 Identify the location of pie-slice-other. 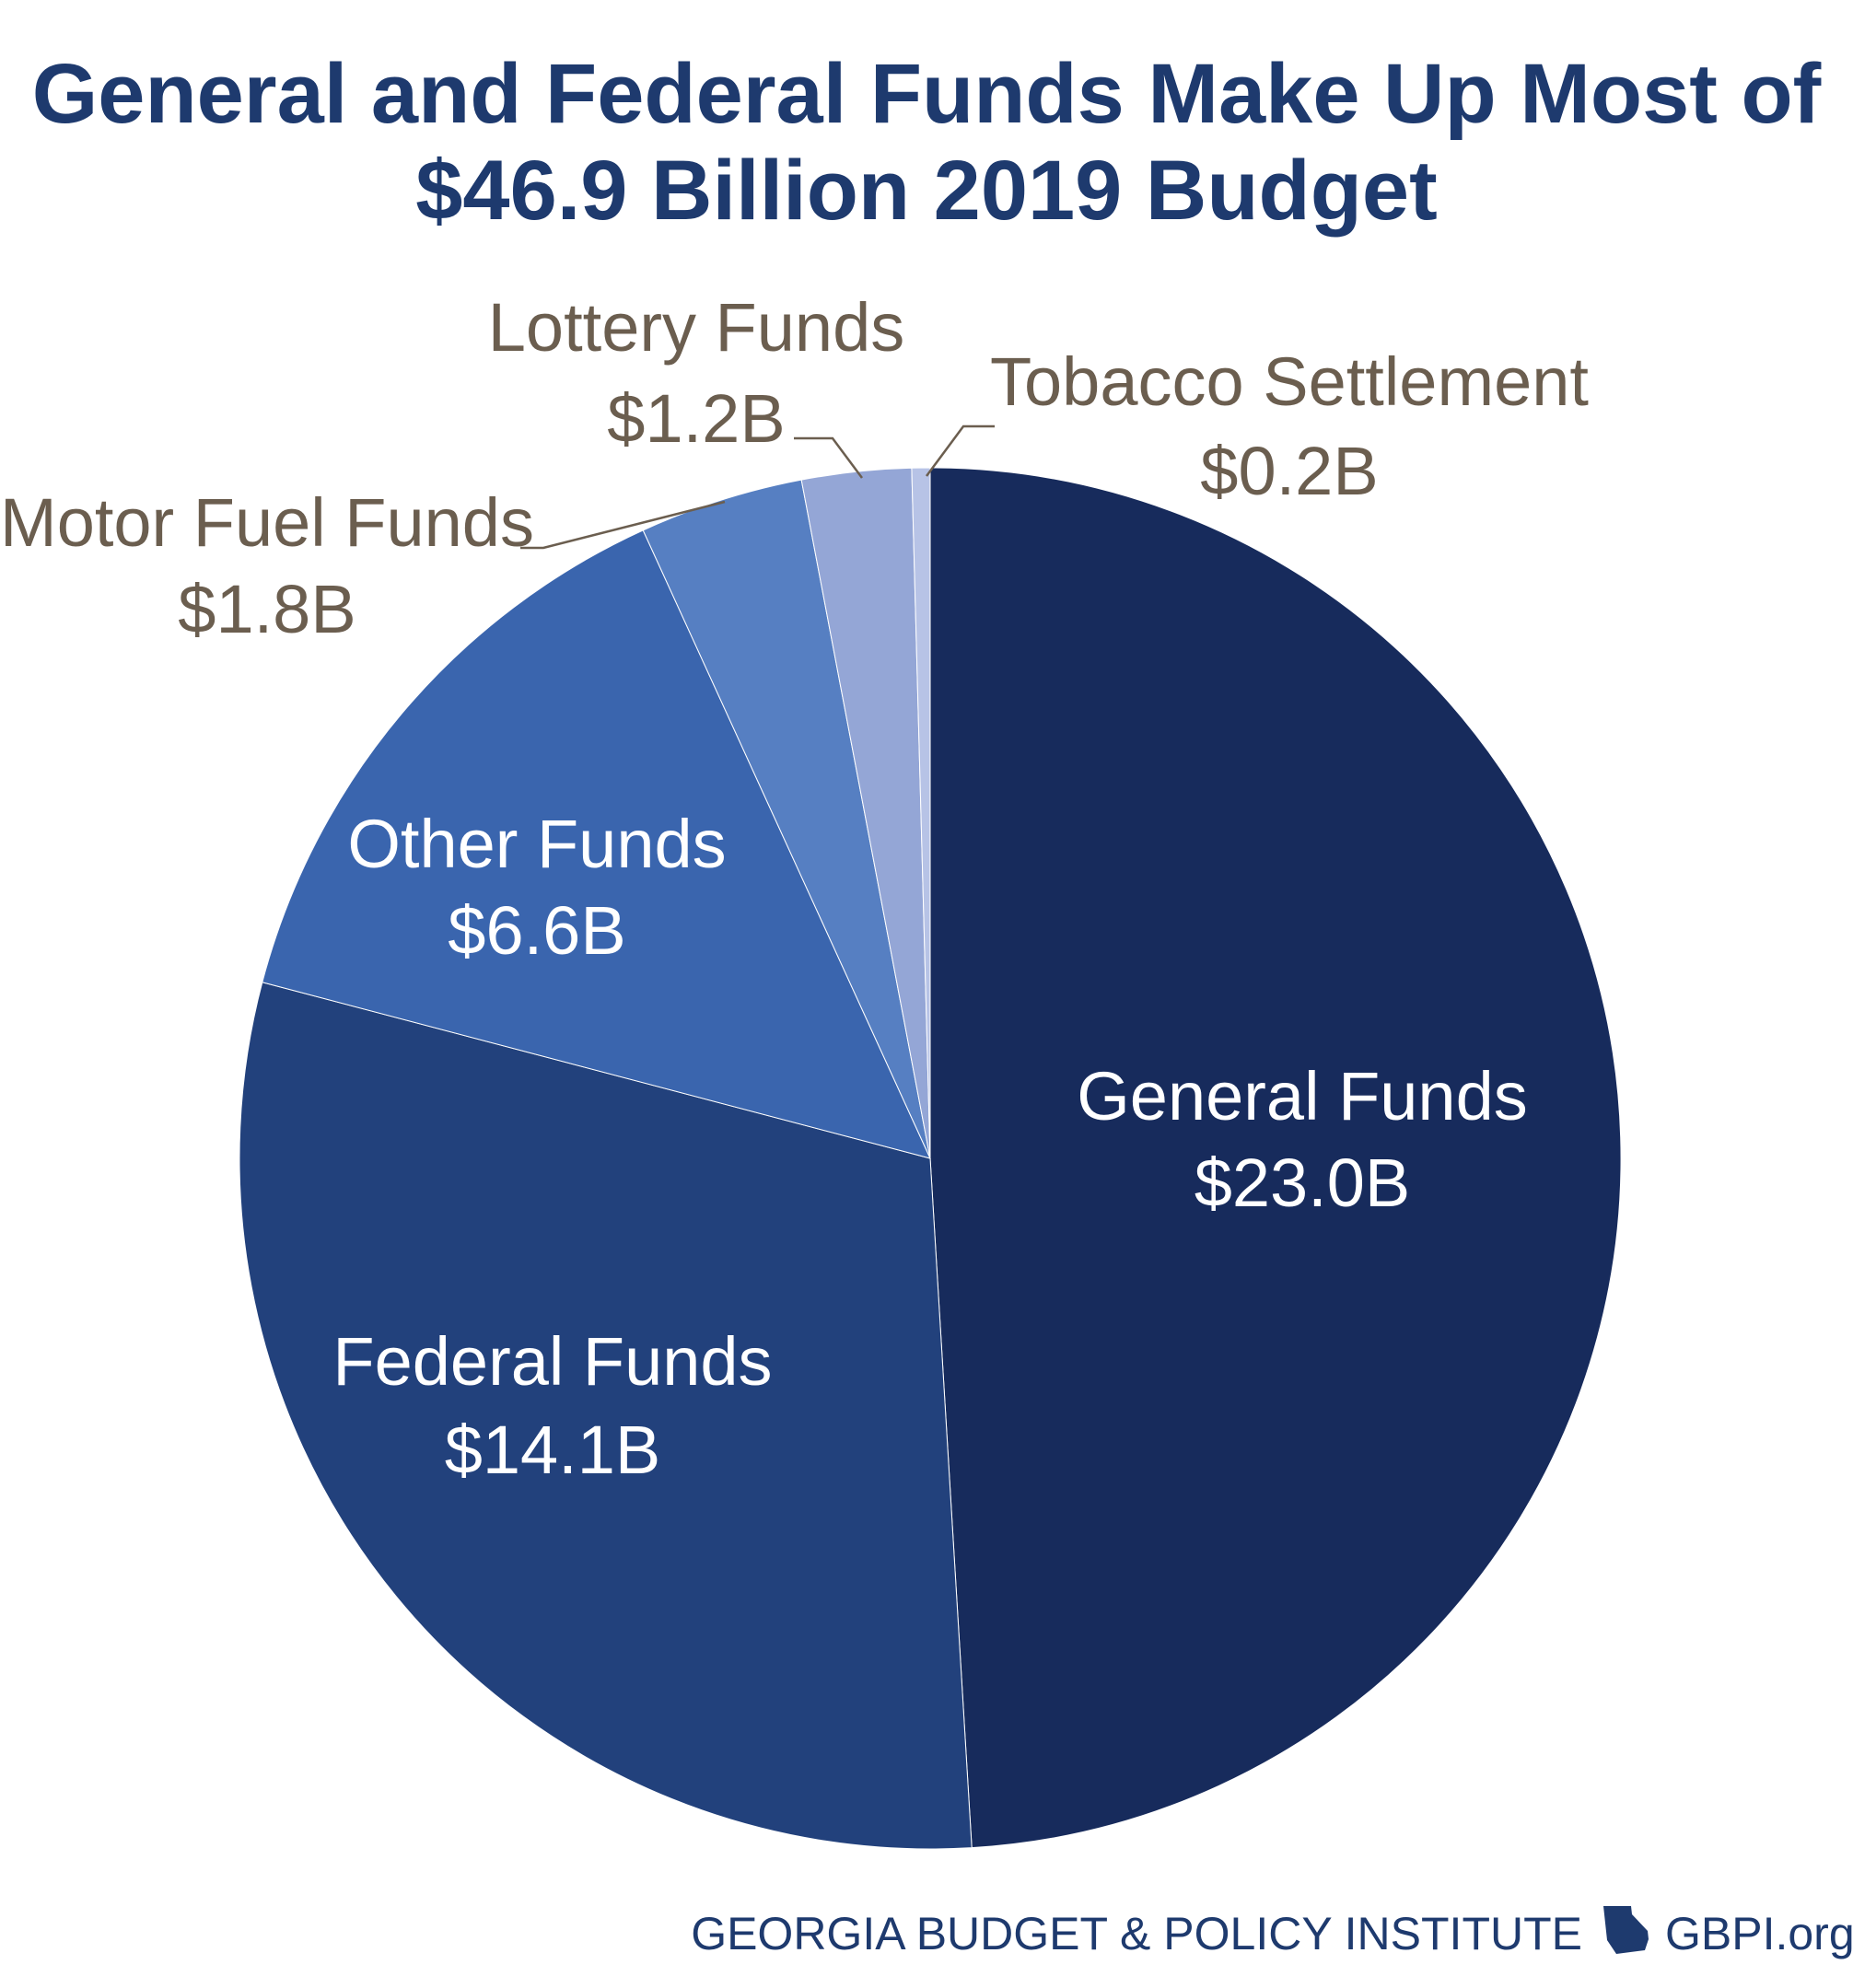
(596, 844).